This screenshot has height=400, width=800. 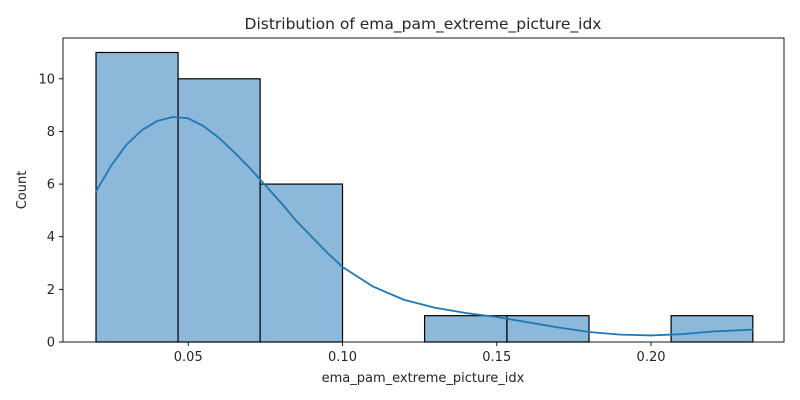 What do you see at coordinates (342, 357) in the screenshot?
I see `x-tick-label-1: 0.10` at bounding box center [342, 357].